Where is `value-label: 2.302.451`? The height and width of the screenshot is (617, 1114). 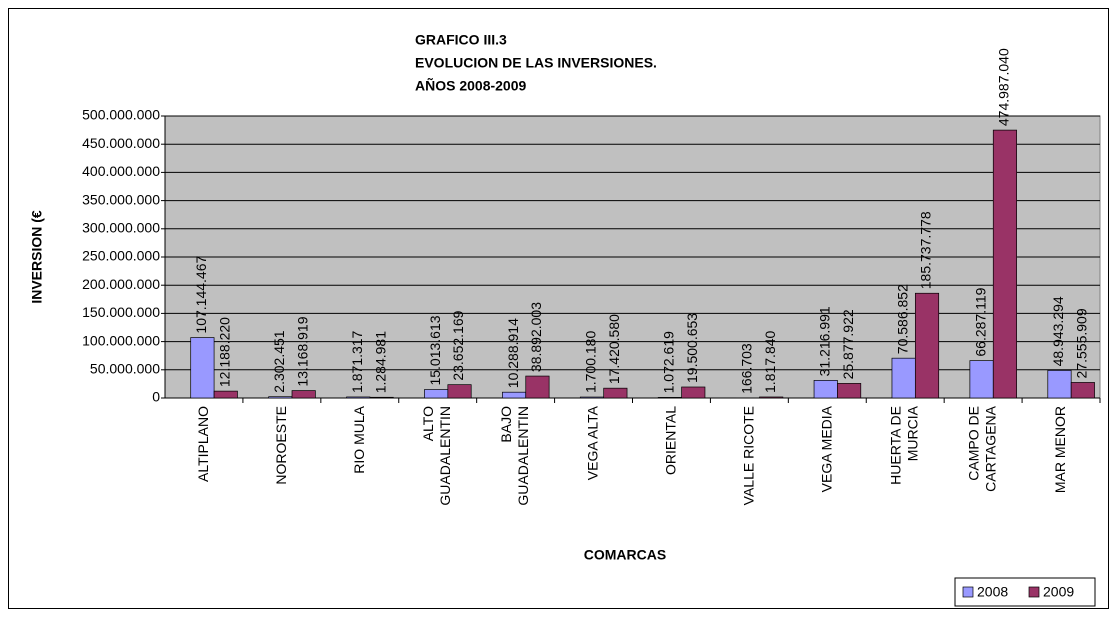 value-label: 2.302.451 is located at coordinates (279, 361).